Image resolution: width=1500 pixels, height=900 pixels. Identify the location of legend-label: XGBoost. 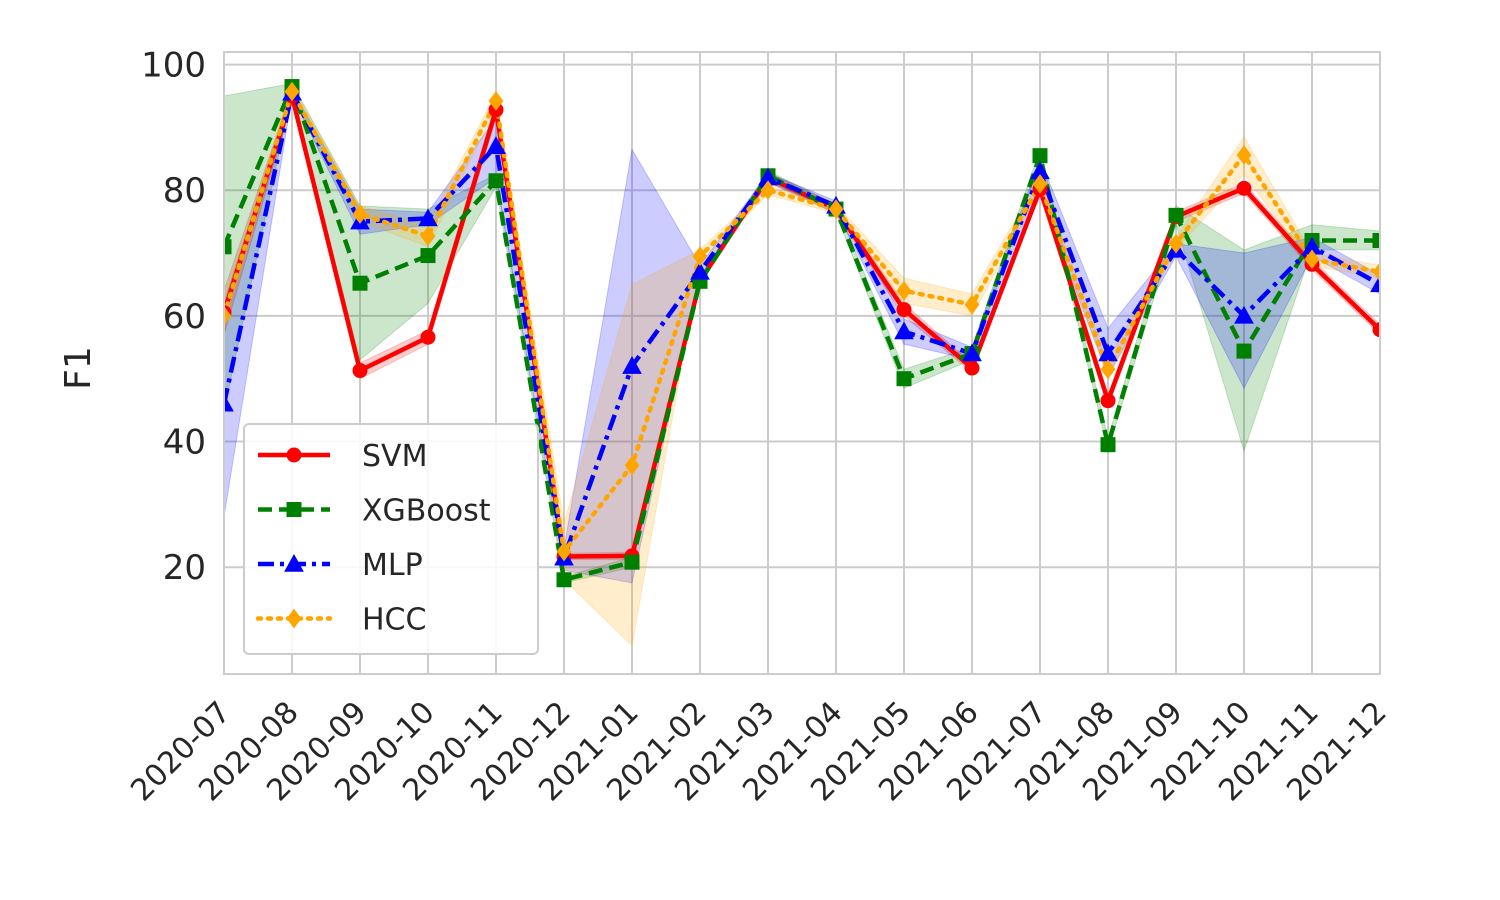
(426, 511).